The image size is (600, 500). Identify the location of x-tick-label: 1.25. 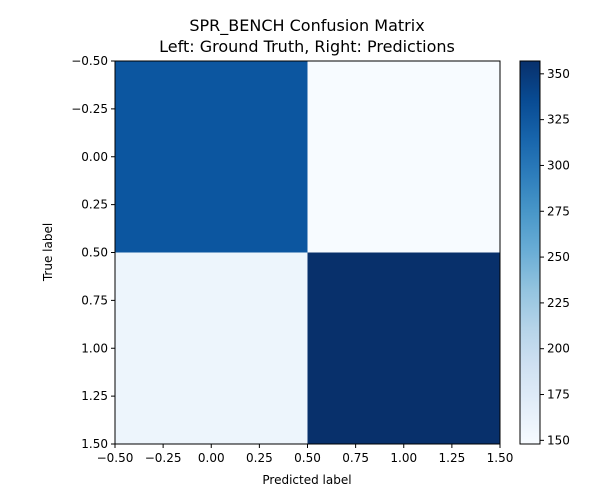
(452, 458).